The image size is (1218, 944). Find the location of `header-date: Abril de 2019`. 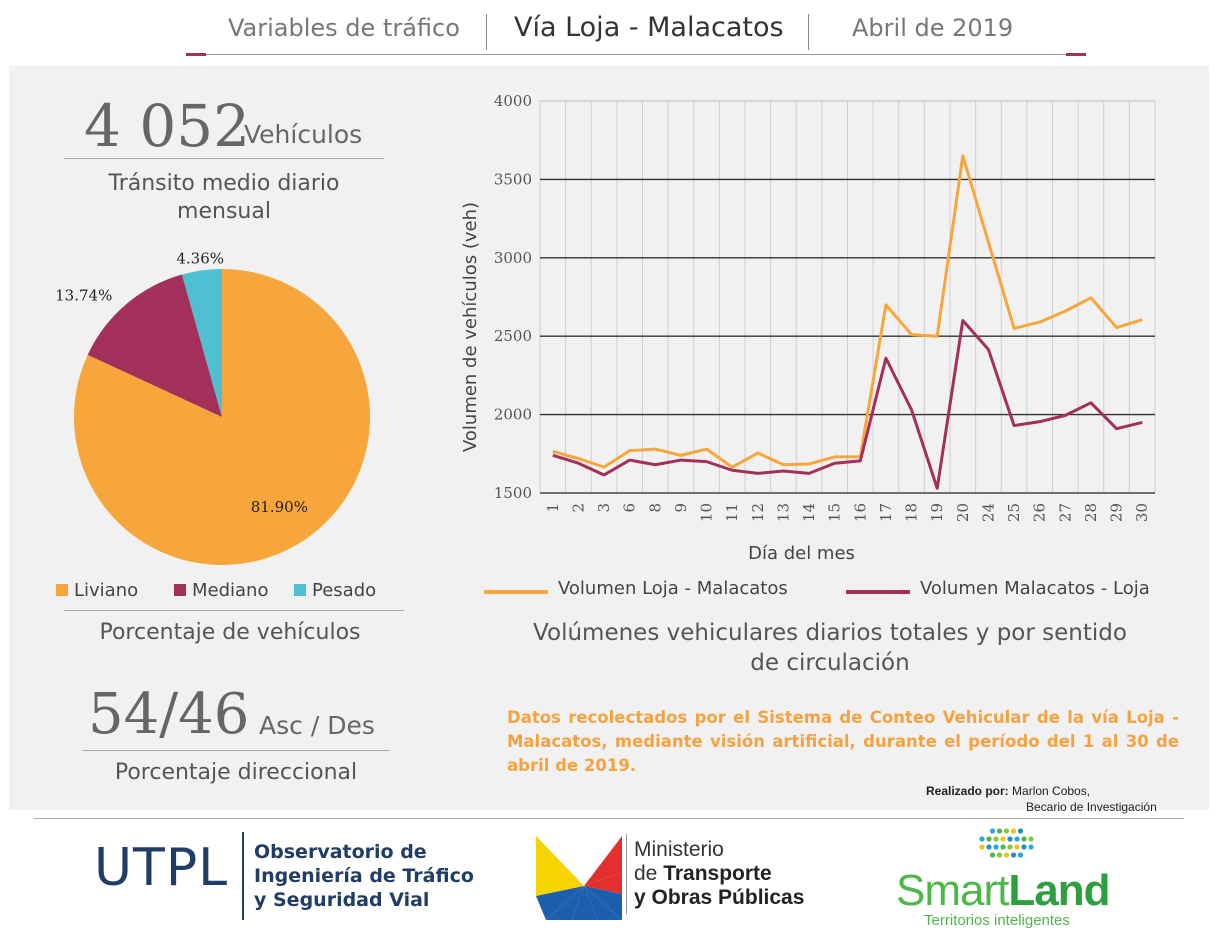

header-date: Abril de 2019 is located at coordinates (933, 28).